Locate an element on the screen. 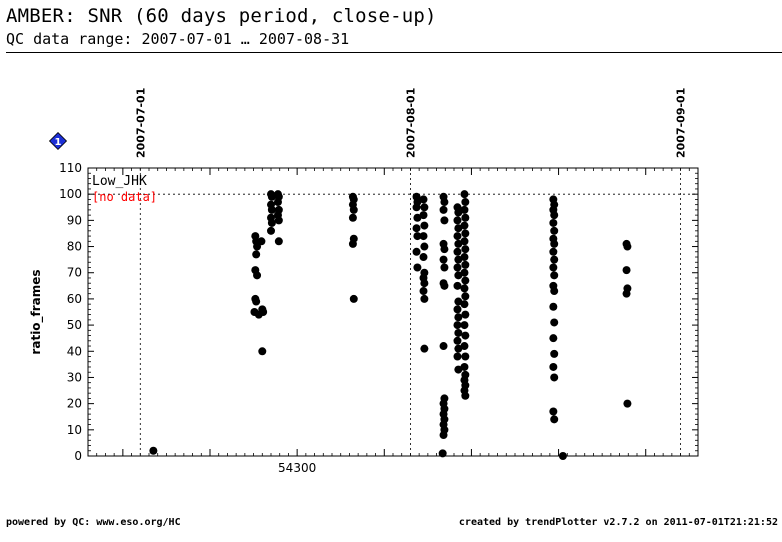 This screenshot has height=542, width=782. y-tick-label: 110 is located at coordinates (70, 168).